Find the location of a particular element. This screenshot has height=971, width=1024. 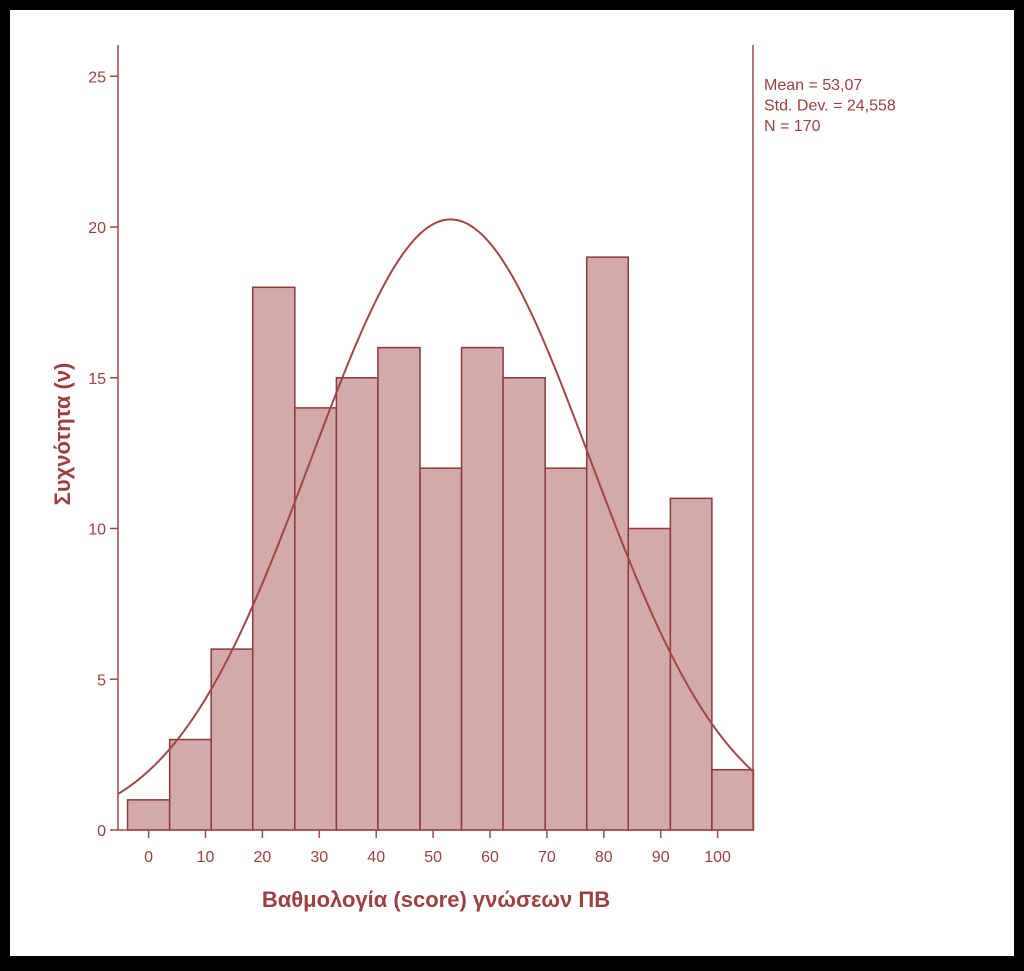

x-tick-label: 20 is located at coordinates (263, 857).